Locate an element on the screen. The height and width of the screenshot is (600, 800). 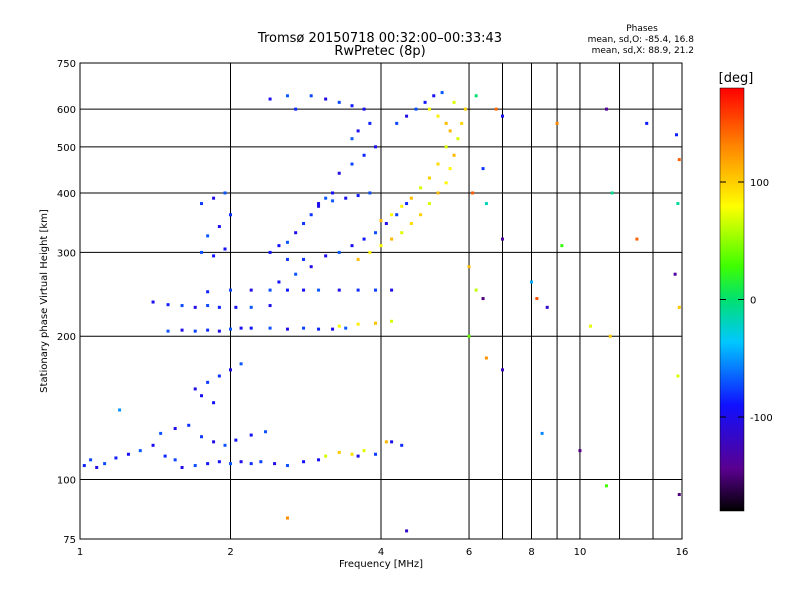
colorbar-tick-label: -100 is located at coordinates (761, 418).